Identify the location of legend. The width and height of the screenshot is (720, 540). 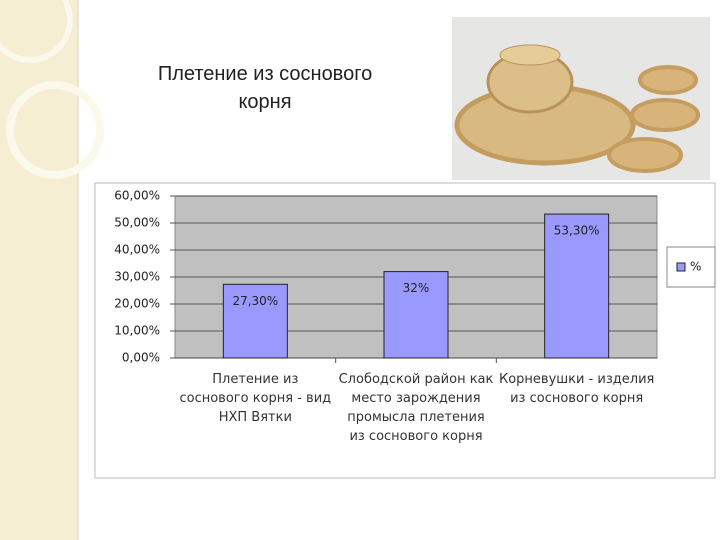
(691, 267).